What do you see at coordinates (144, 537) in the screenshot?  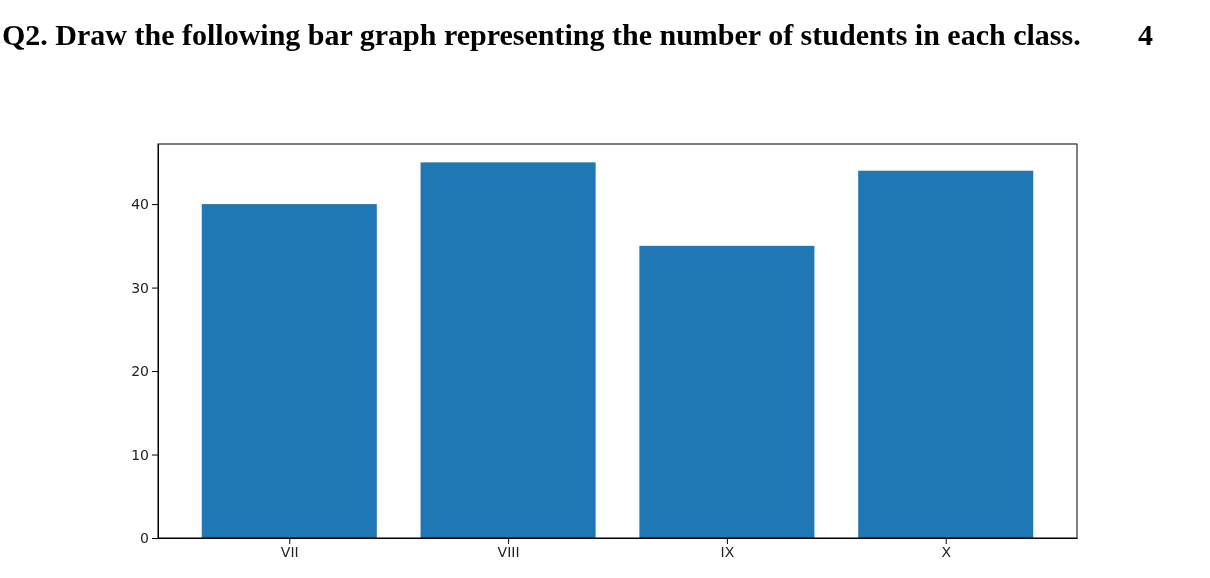 I see `y-tick-label: 0` at bounding box center [144, 537].